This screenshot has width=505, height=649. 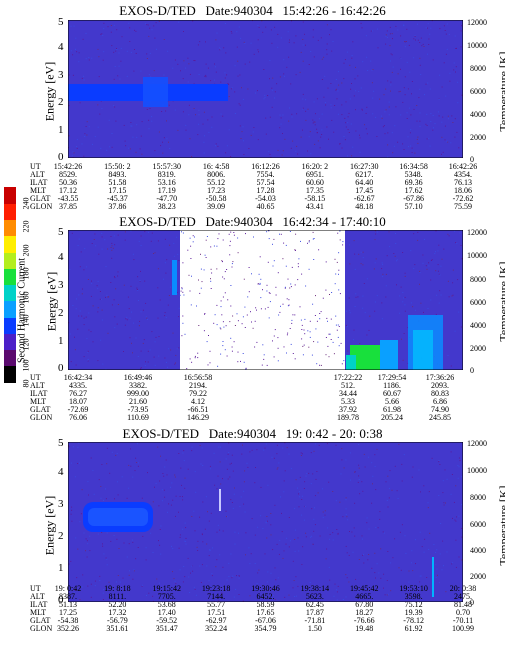 What do you see at coordinates (216, 628) in the screenshot?
I see `ephemeris-cell: 352.24` at bounding box center [216, 628].